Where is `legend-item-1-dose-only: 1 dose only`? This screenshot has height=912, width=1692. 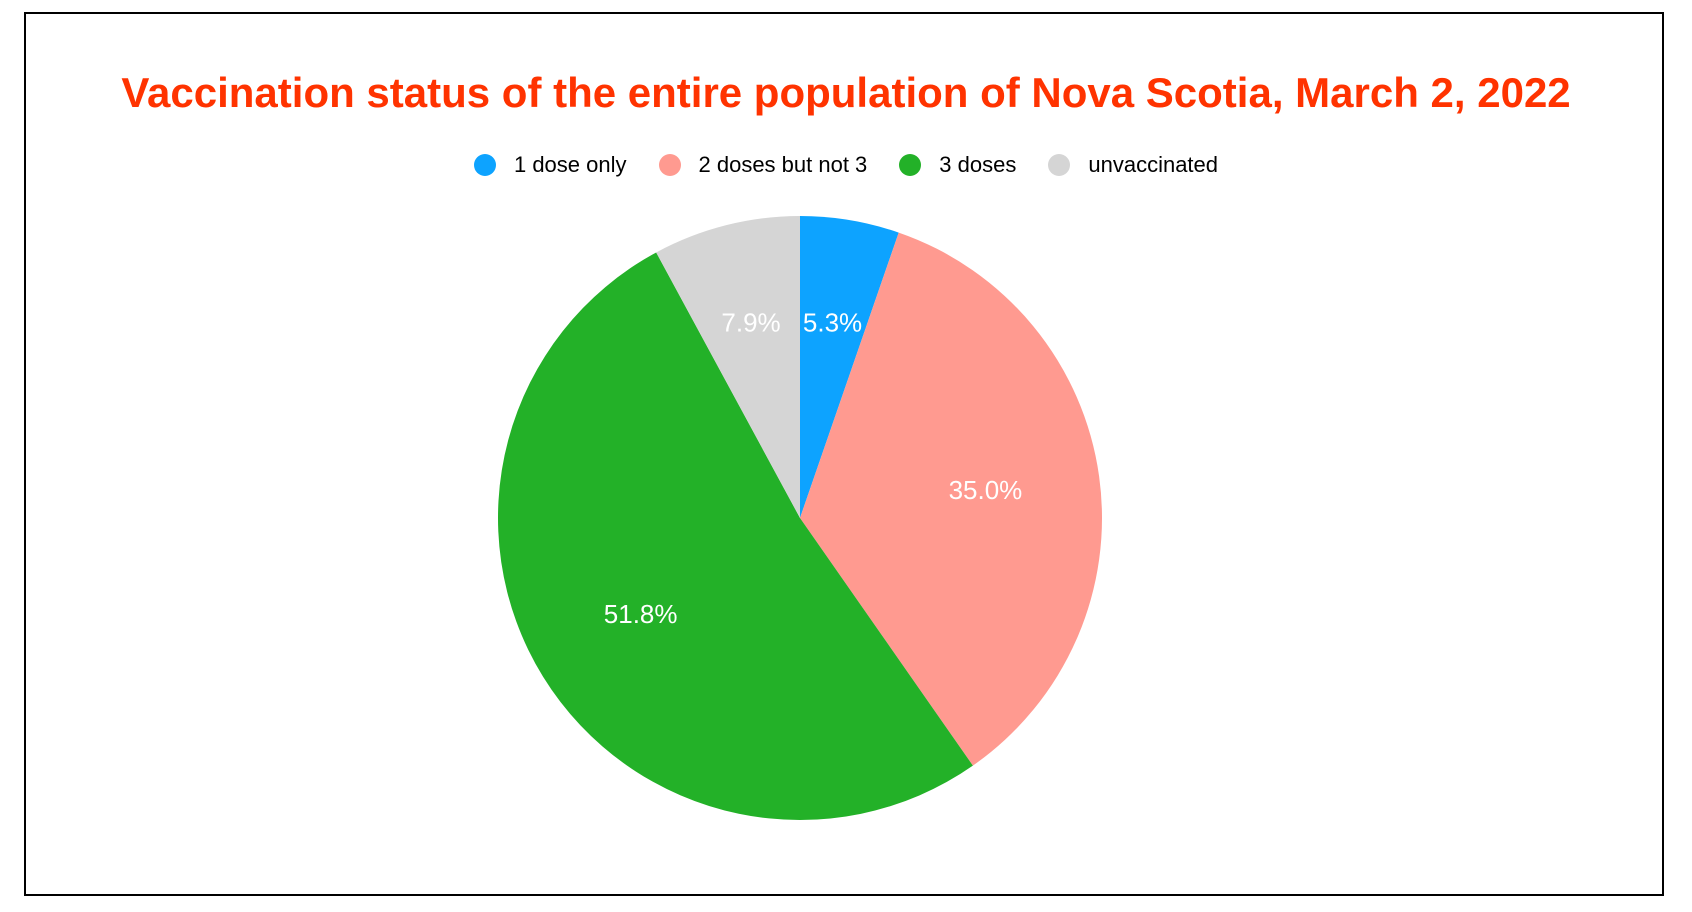
legend-item-1-dose-only: 1 dose only is located at coordinates (550, 165).